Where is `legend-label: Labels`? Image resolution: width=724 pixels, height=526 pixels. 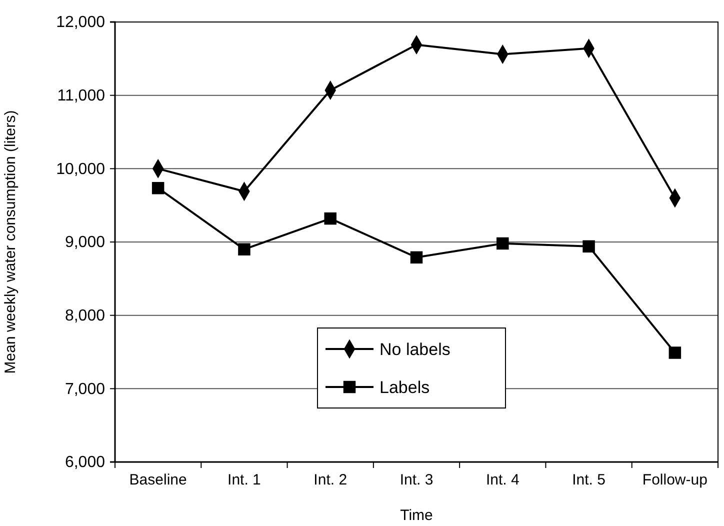
legend-label: Labels is located at coordinates (405, 387).